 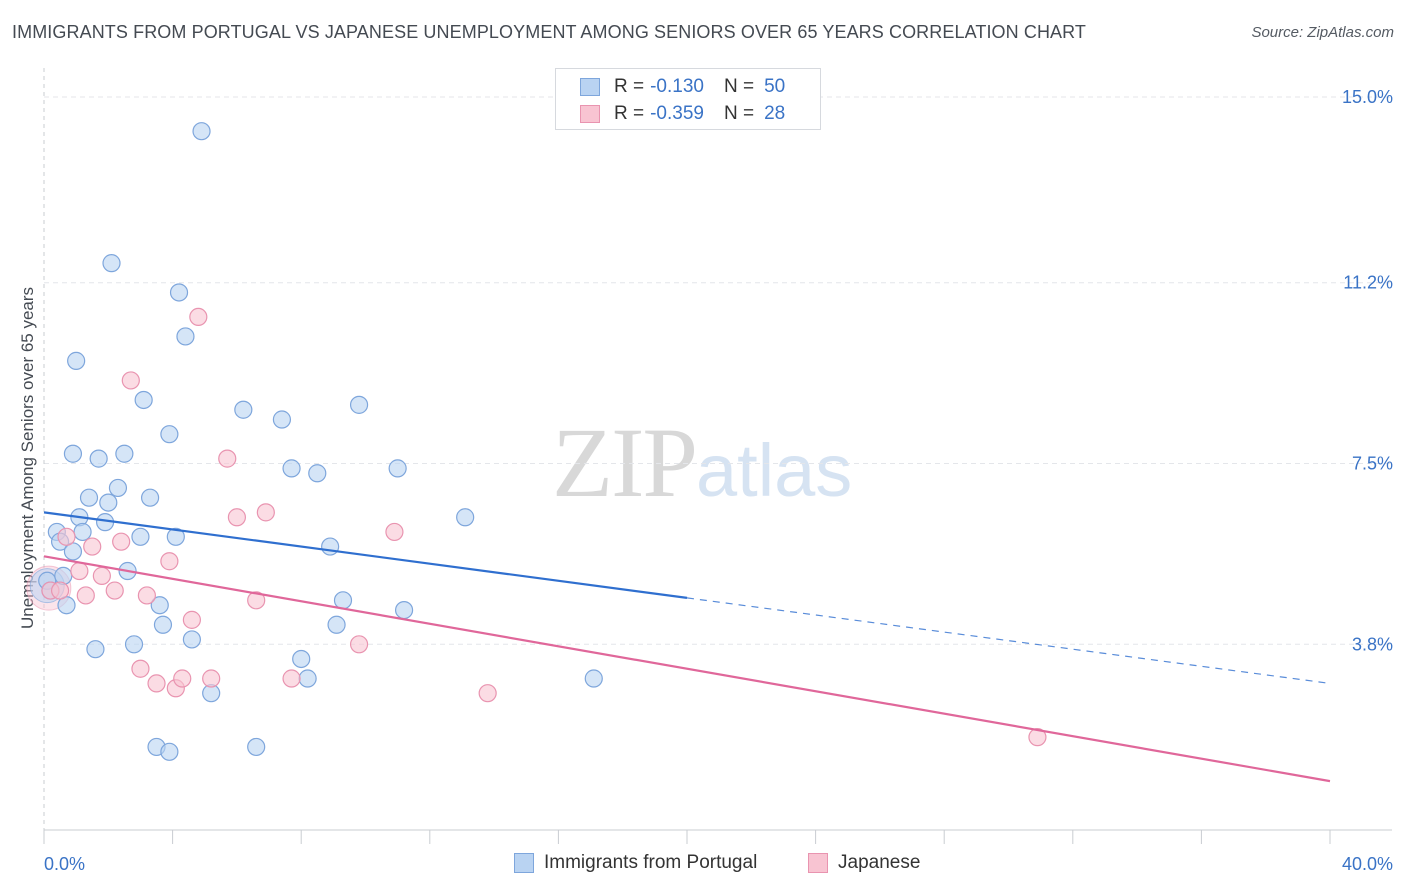 I want to click on bottom-legend-label-portugal: Immigrants from Portugal, so click(x=651, y=862).